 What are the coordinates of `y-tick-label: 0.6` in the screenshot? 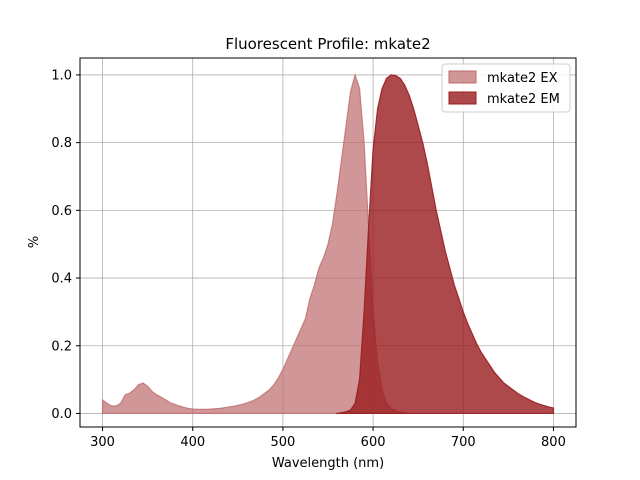 It's located at (61, 211).